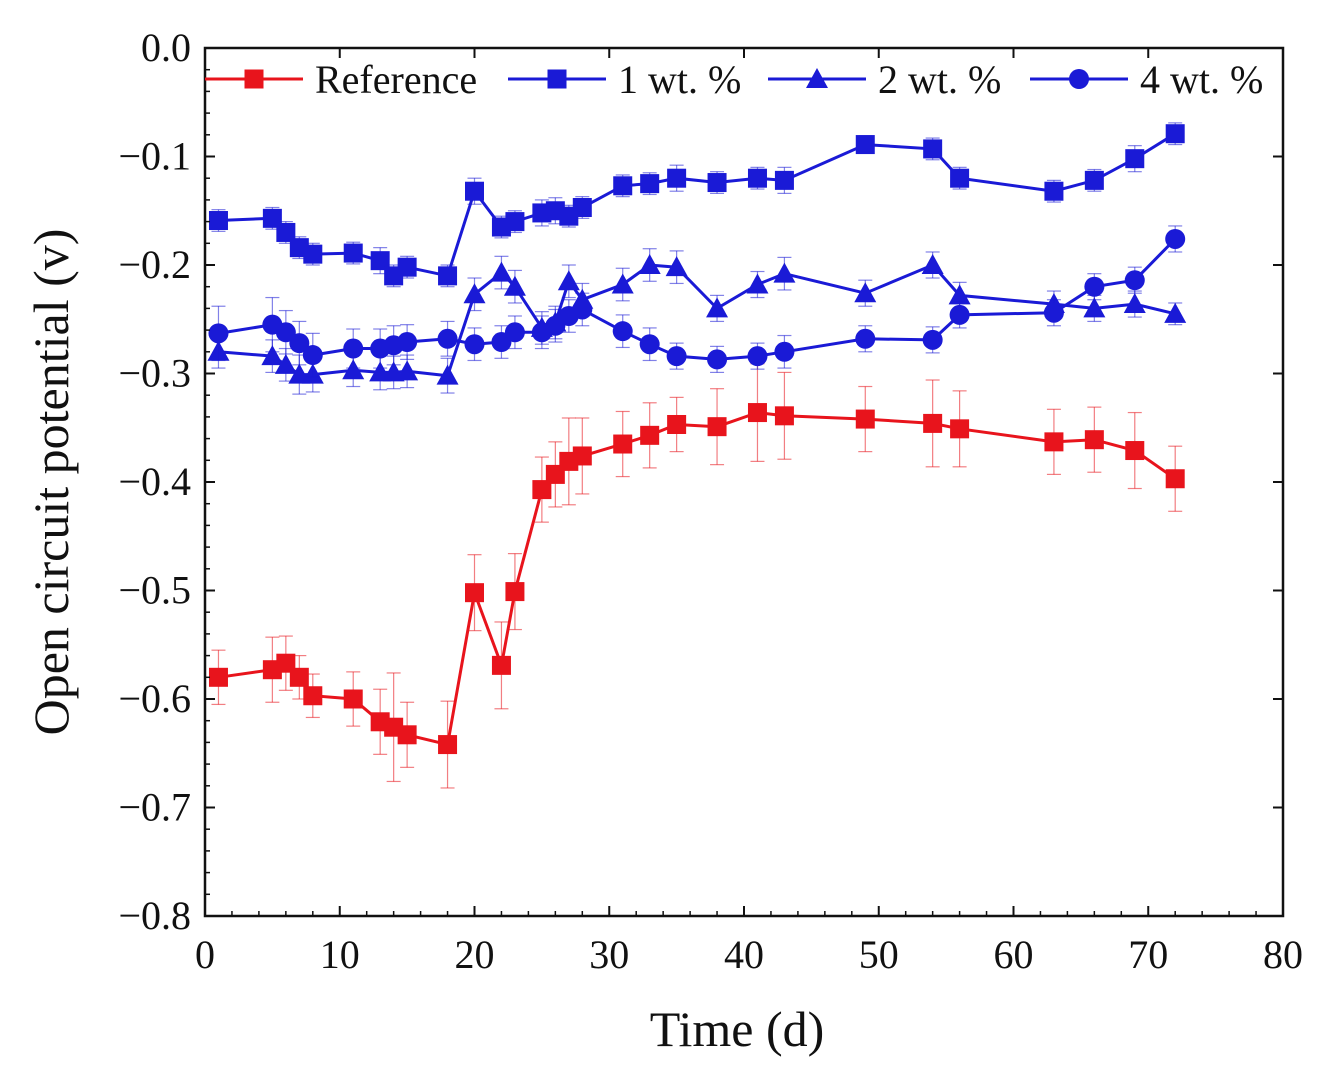 This screenshot has height=1080, width=1330. Describe the element at coordinates (744, 954) in the screenshot. I see `x-tick-label: 40` at that location.